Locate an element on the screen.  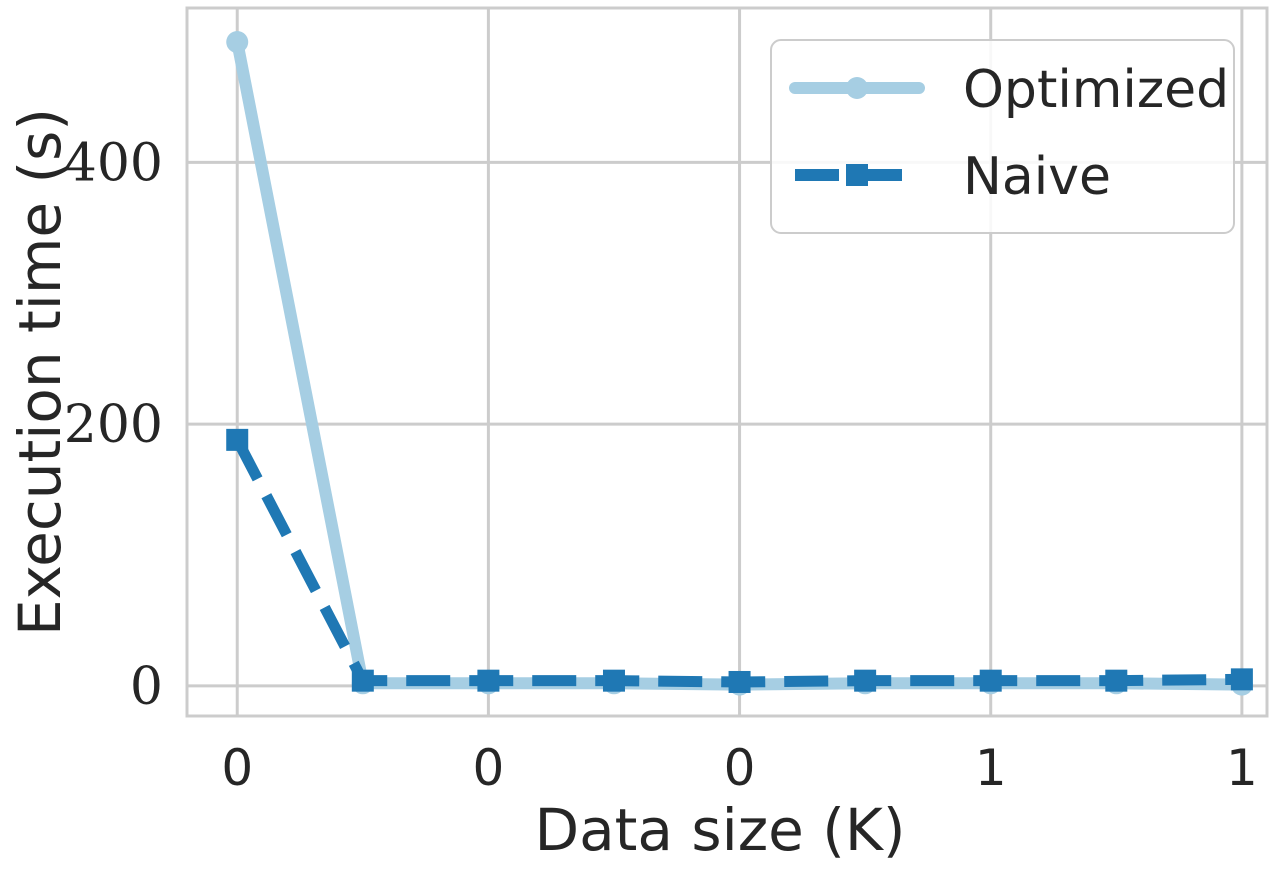
legend-marker-naive is located at coordinates (857, 175).